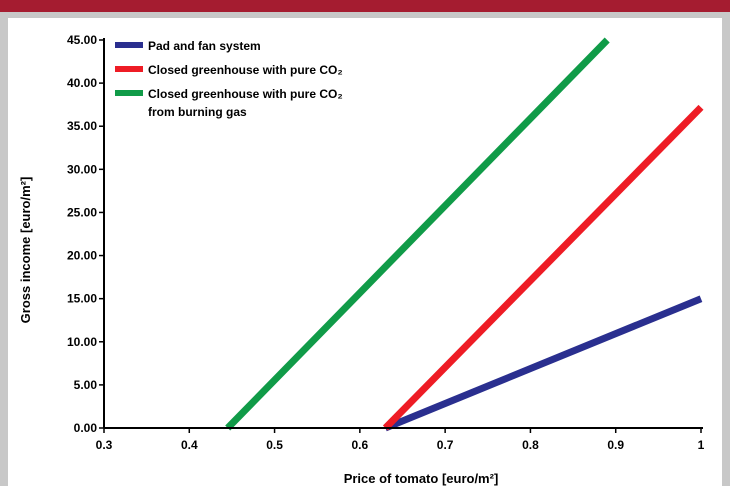 The height and width of the screenshot is (491, 730). What do you see at coordinates (86, 385) in the screenshot?
I see `y-tick-label: 5.00` at bounding box center [86, 385].